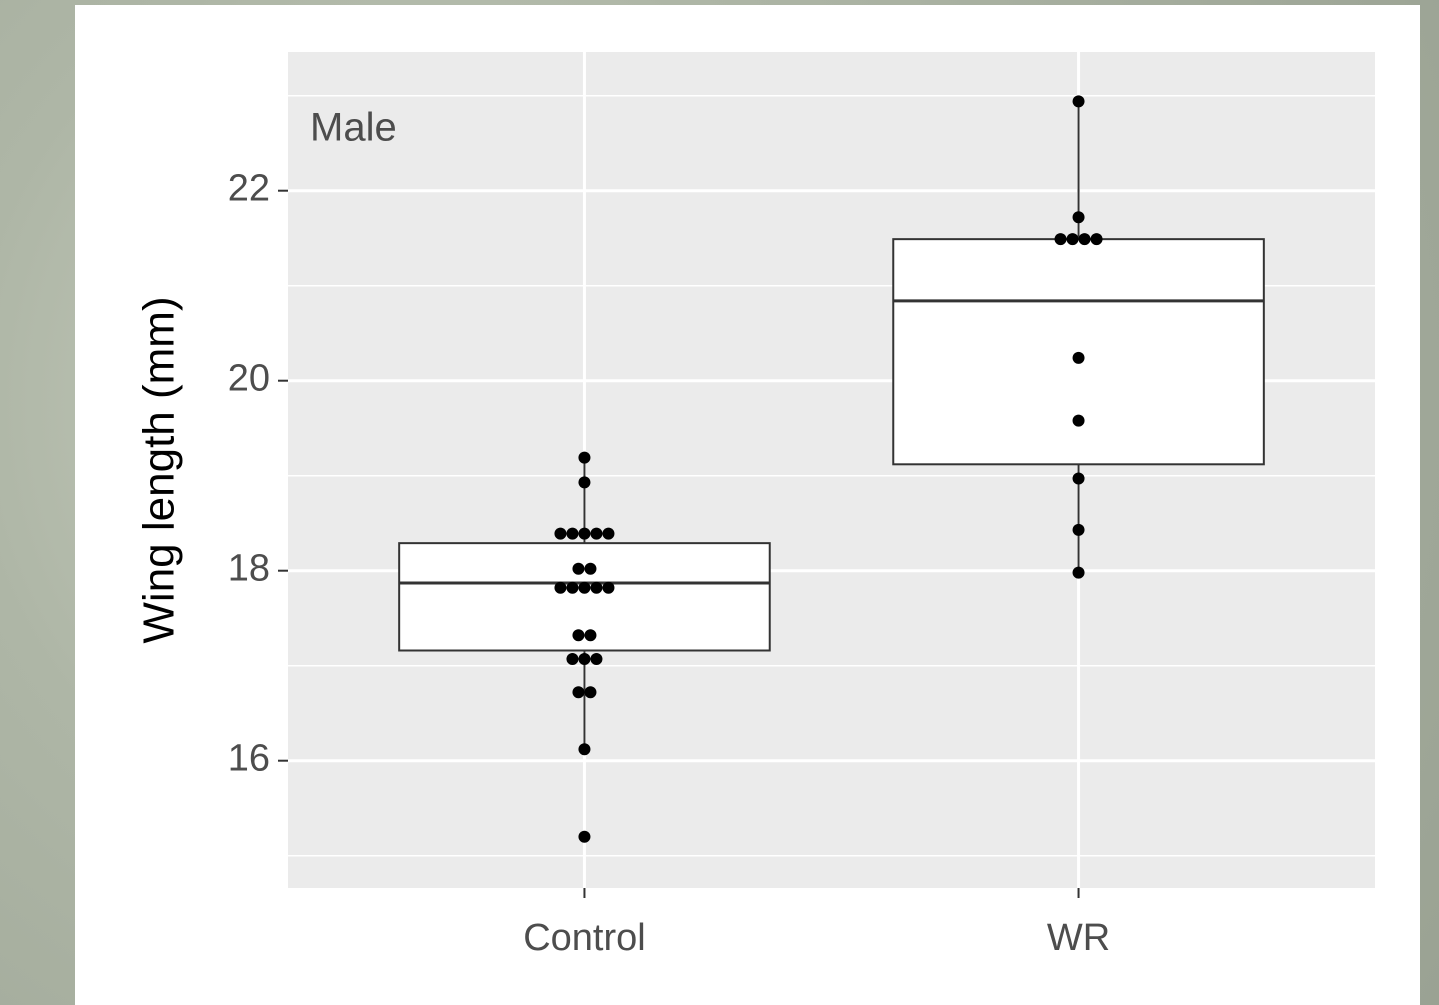 Image resolution: width=1439 pixels, height=1005 pixels. What do you see at coordinates (1078, 938) in the screenshot?
I see `x-tick-label: WR` at bounding box center [1078, 938].